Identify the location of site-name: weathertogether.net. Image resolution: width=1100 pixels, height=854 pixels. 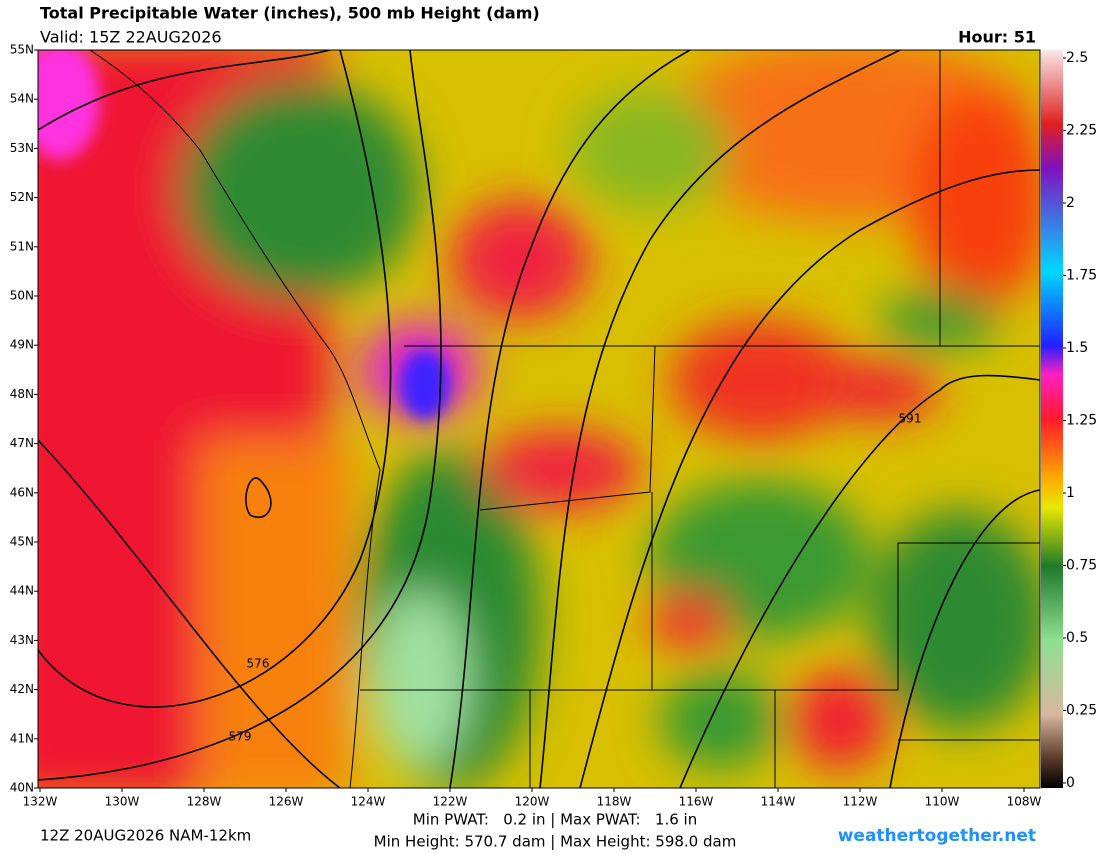
(937, 836).